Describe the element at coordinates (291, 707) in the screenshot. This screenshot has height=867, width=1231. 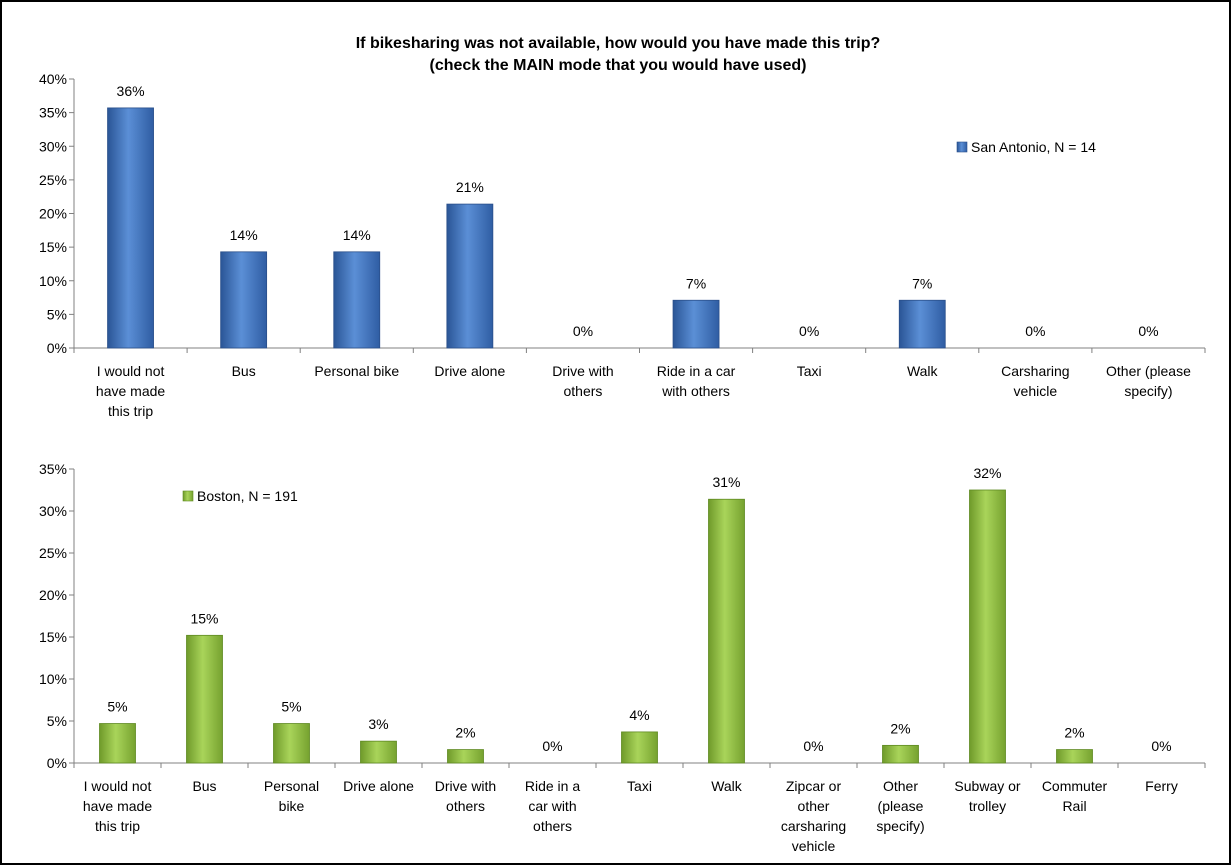
I see `bos-data-label: 5%` at that location.